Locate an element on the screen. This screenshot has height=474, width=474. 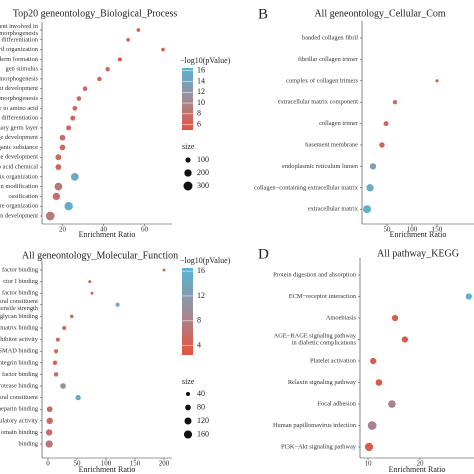
y-tick-label: collagen trimer is located at coordinates (339, 123).